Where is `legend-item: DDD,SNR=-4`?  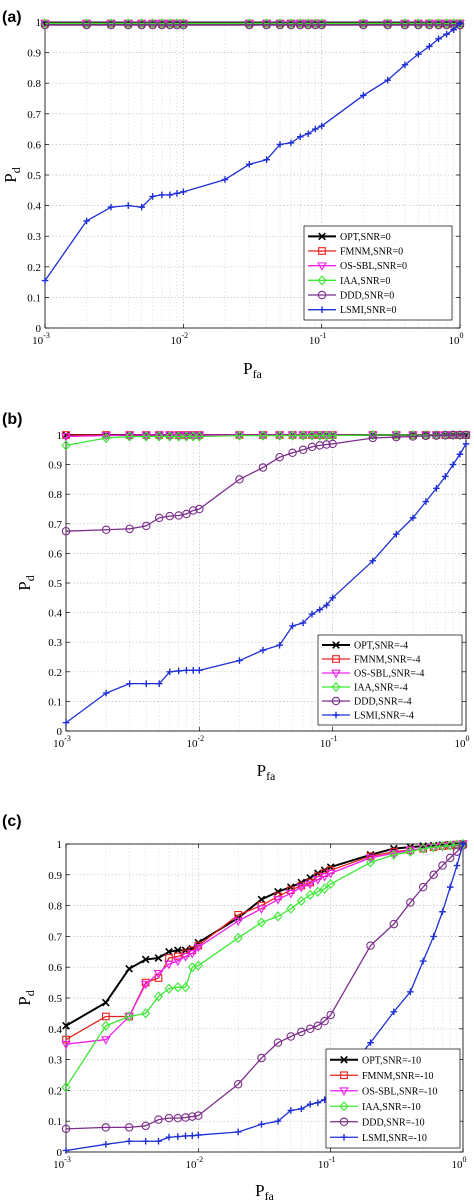
legend-item: DDD,SNR=-4 is located at coordinates (367, 702).